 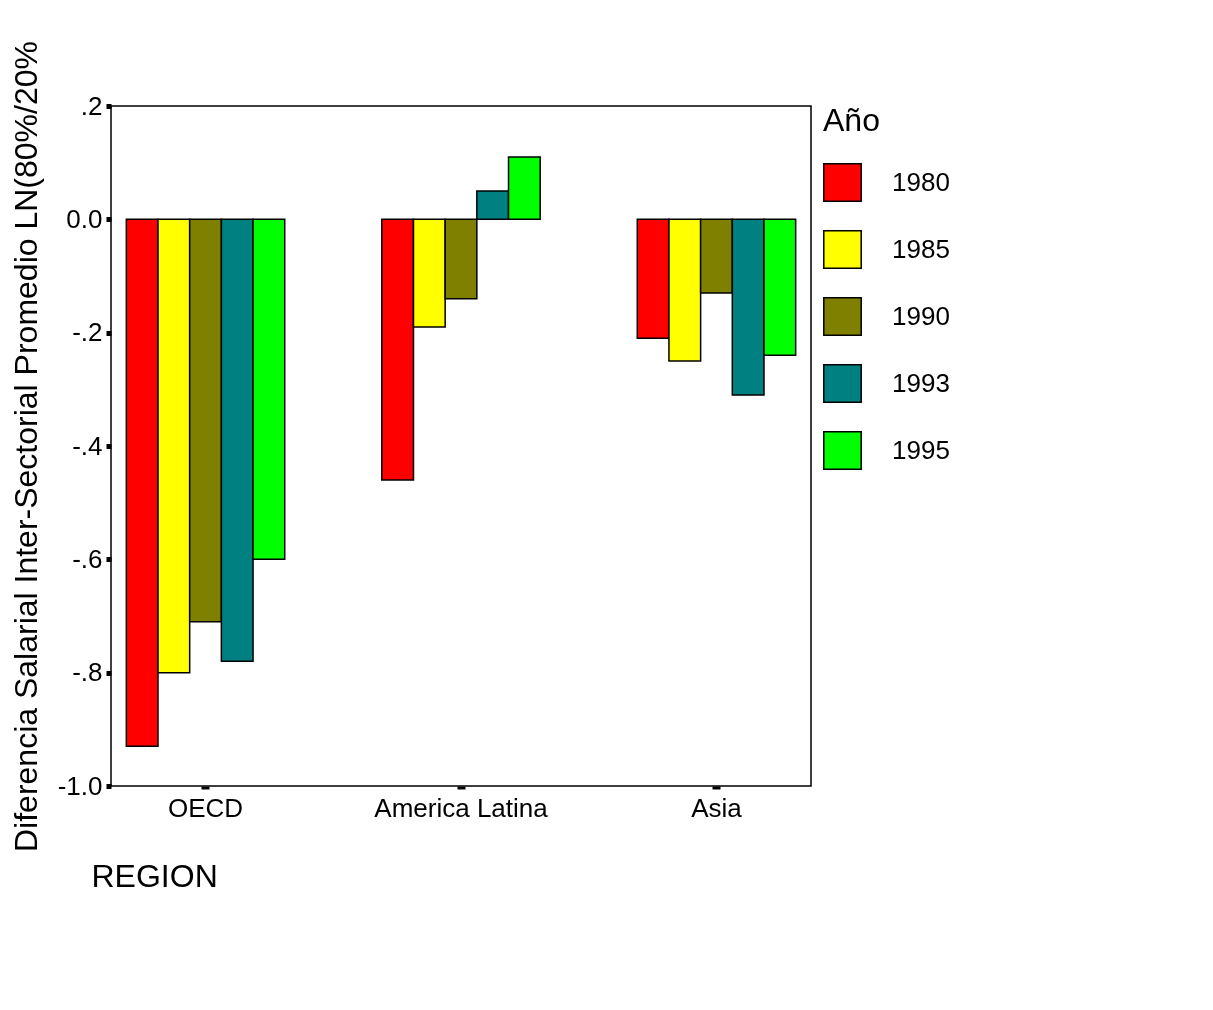 I want to click on y-tick-label: -.6, so click(x=87, y=558).